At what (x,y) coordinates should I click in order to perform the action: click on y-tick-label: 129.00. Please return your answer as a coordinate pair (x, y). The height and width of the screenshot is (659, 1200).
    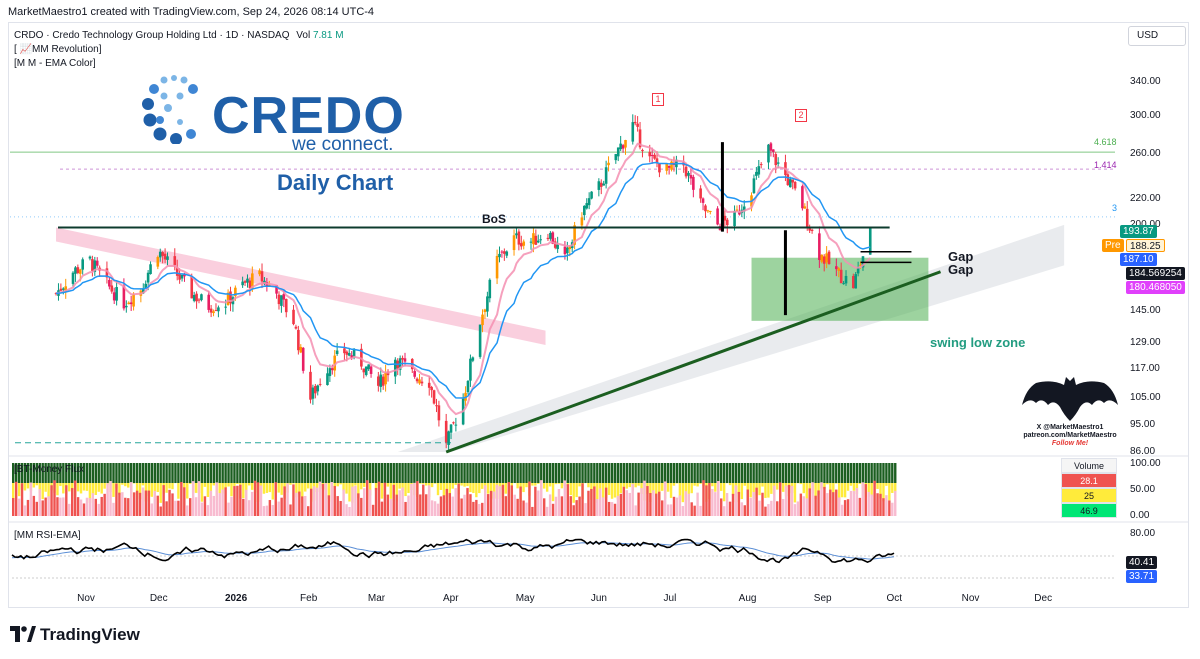
    Looking at the image, I should click on (1145, 342).